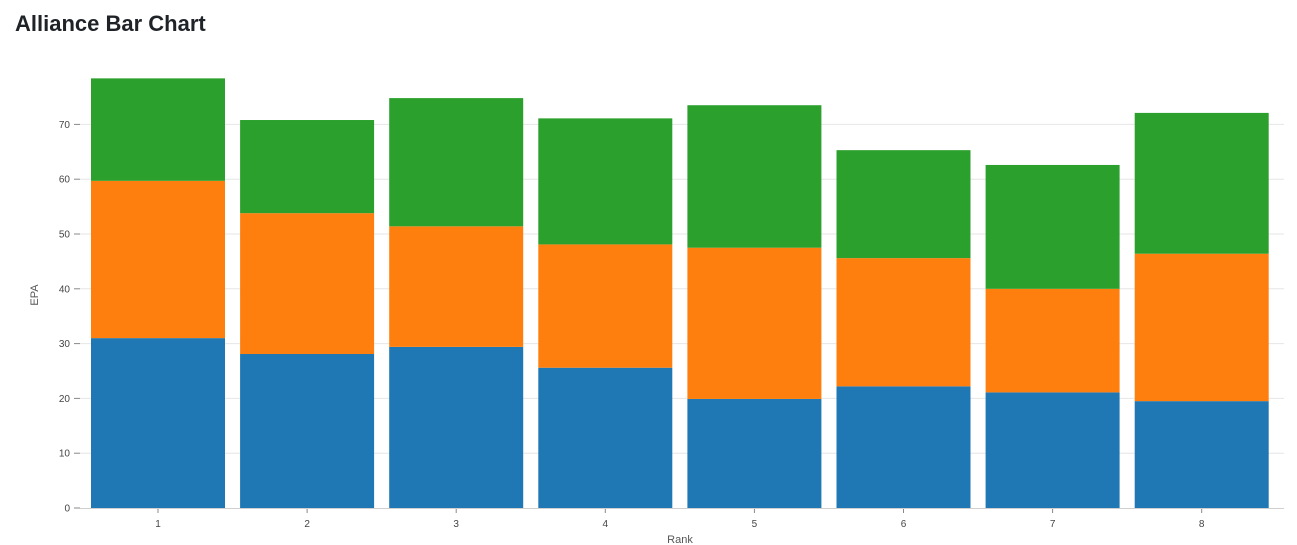 Image resolution: width=1297 pixels, height=545 pixels. What do you see at coordinates (65, 399) in the screenshot?
I see `y-tick-label: 20` at bounding box center [65, 399].